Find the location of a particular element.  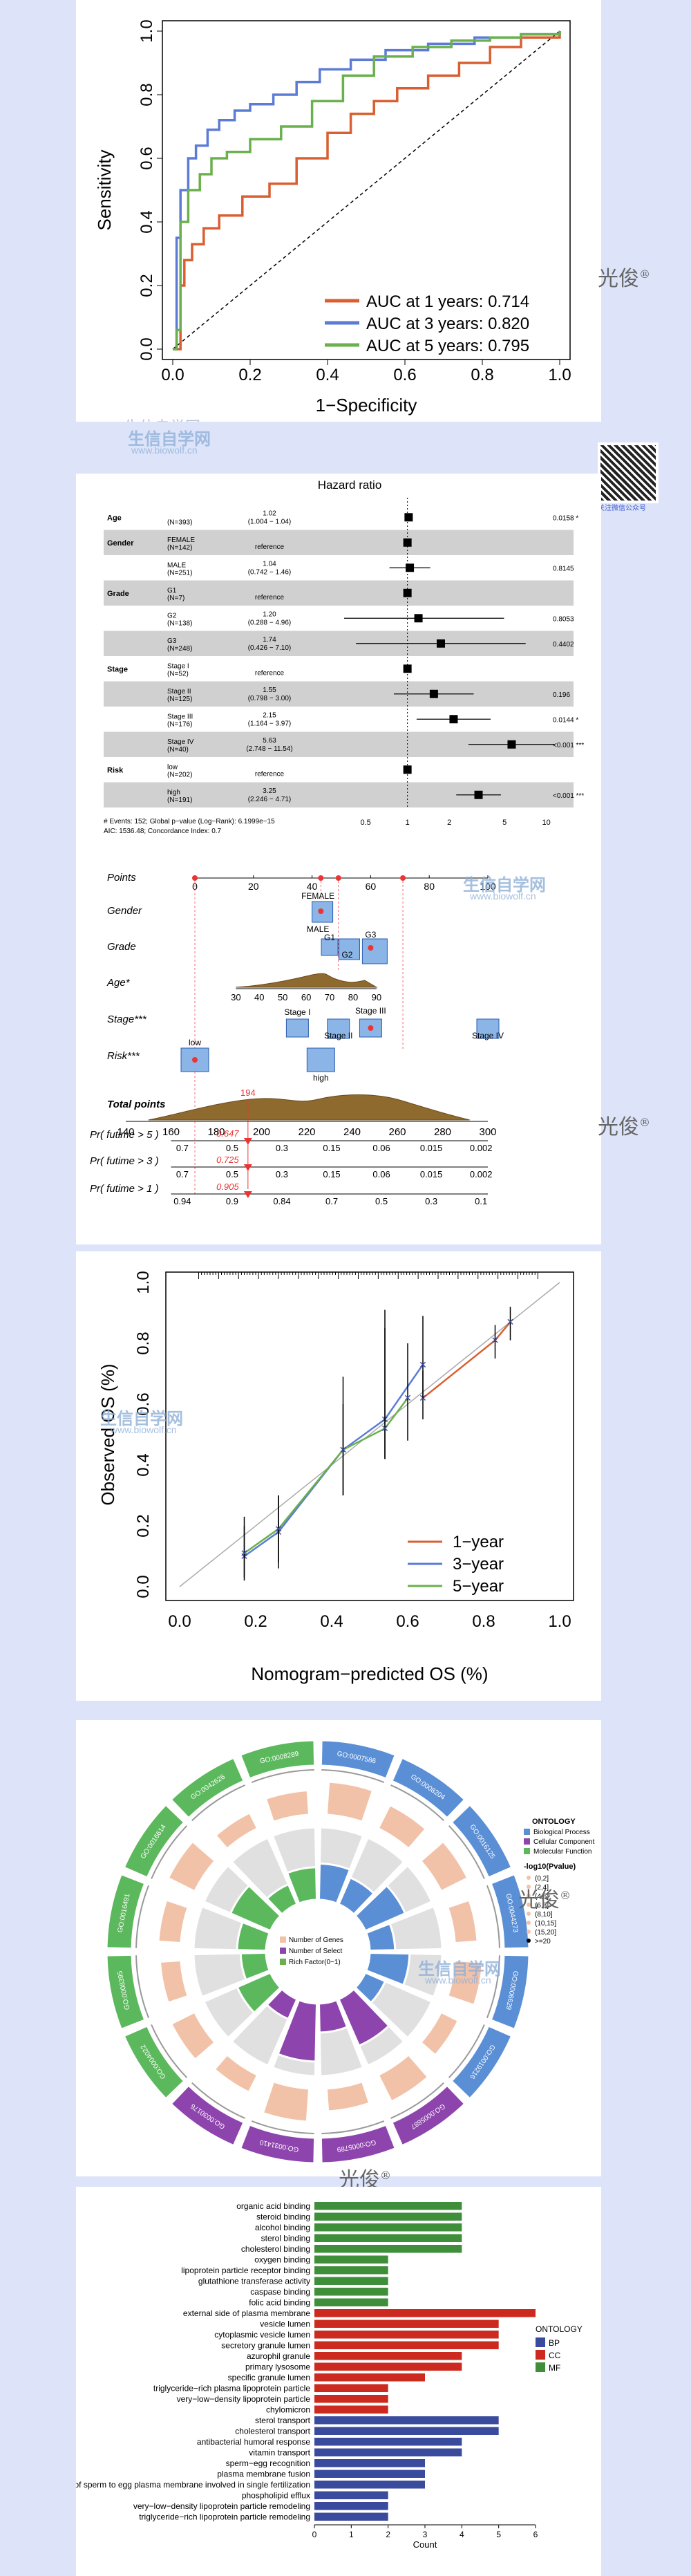

forest-ci: (0.288 − 4.96) is located at coordinates (270, 622).